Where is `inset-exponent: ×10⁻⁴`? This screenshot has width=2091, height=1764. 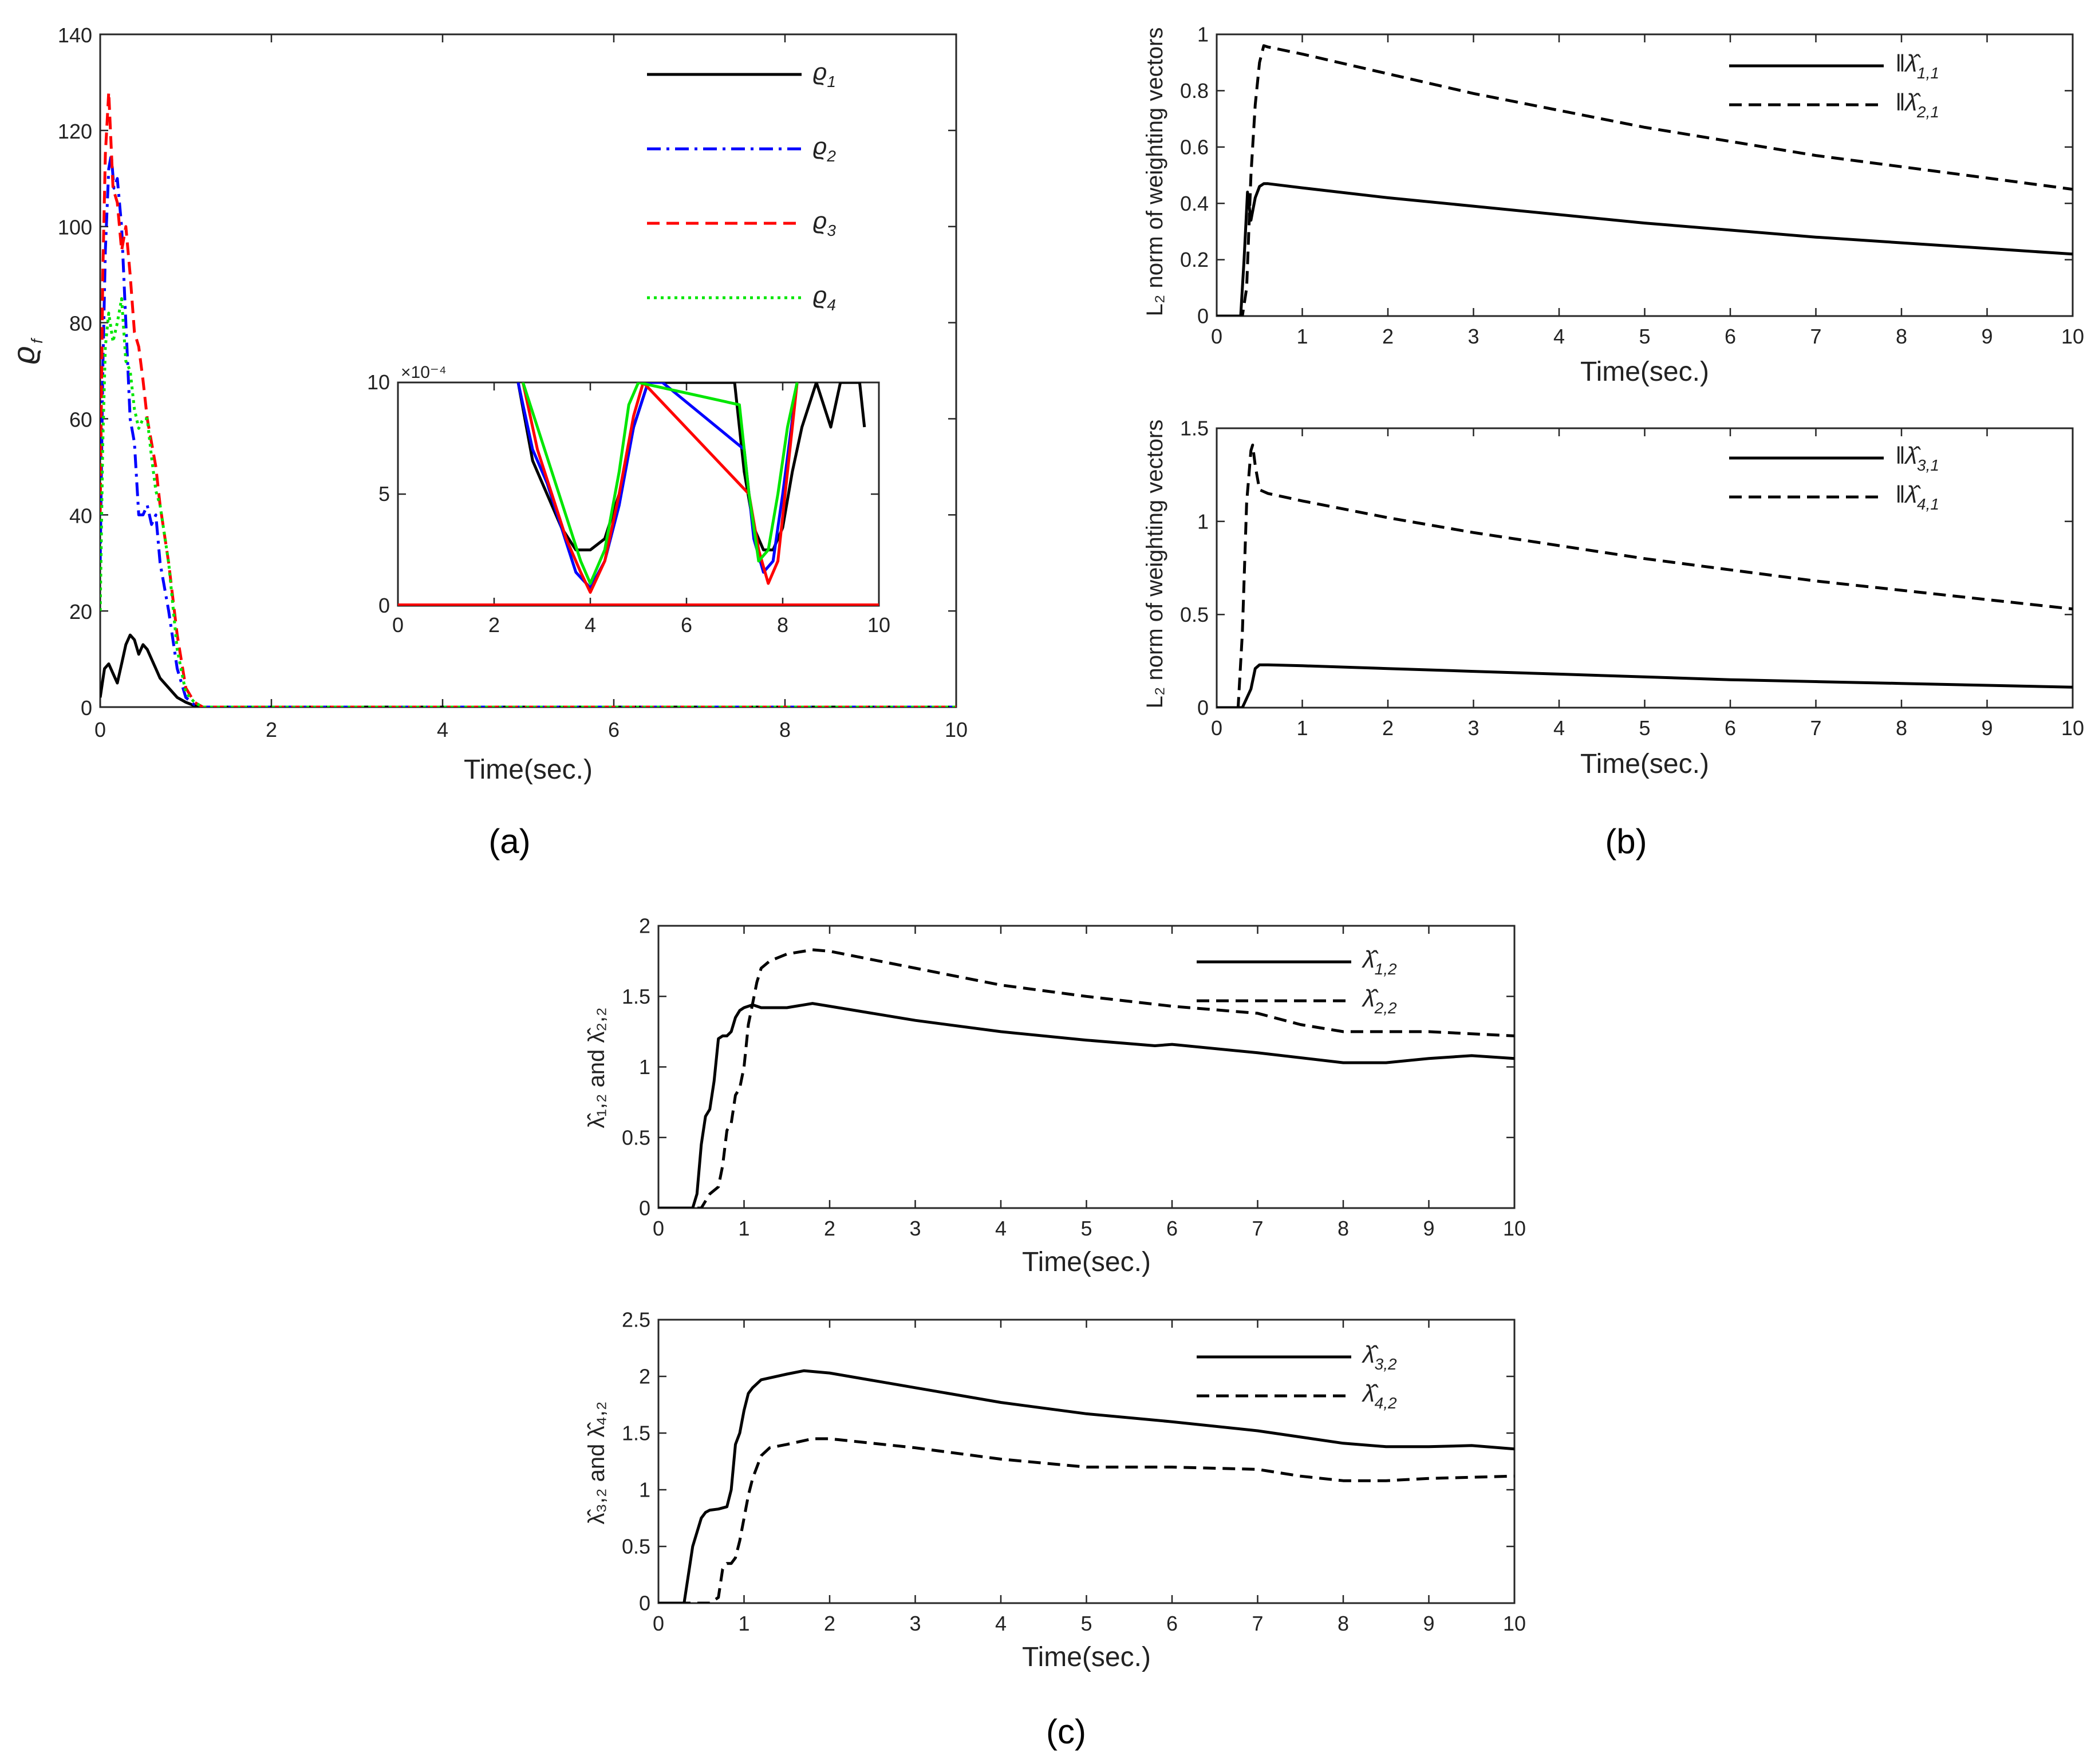
inset-exponent: ×10⁻⁴ is located at coordinates (424, 372).